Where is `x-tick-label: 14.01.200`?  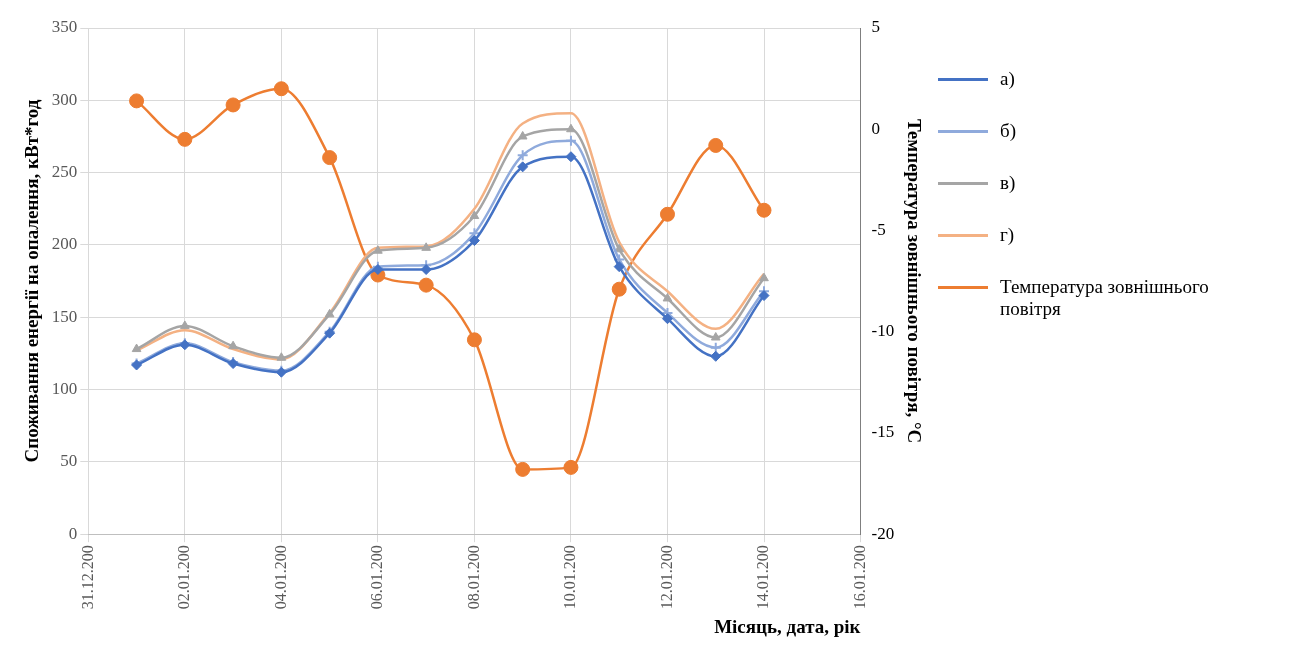 x-tick-label: 14.01.200 is located at coordinates (763, 577).